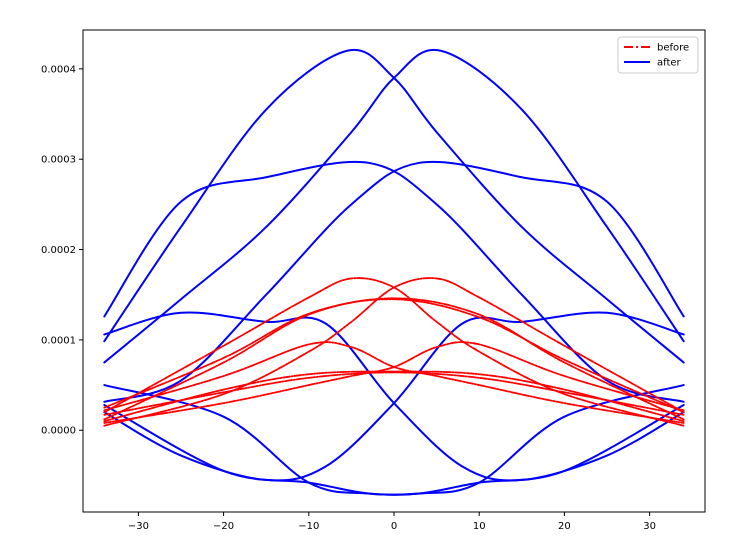 This screenshot has width=740, height=559. I want to click on y-tick-label: 0.0004, so click(58, 69).